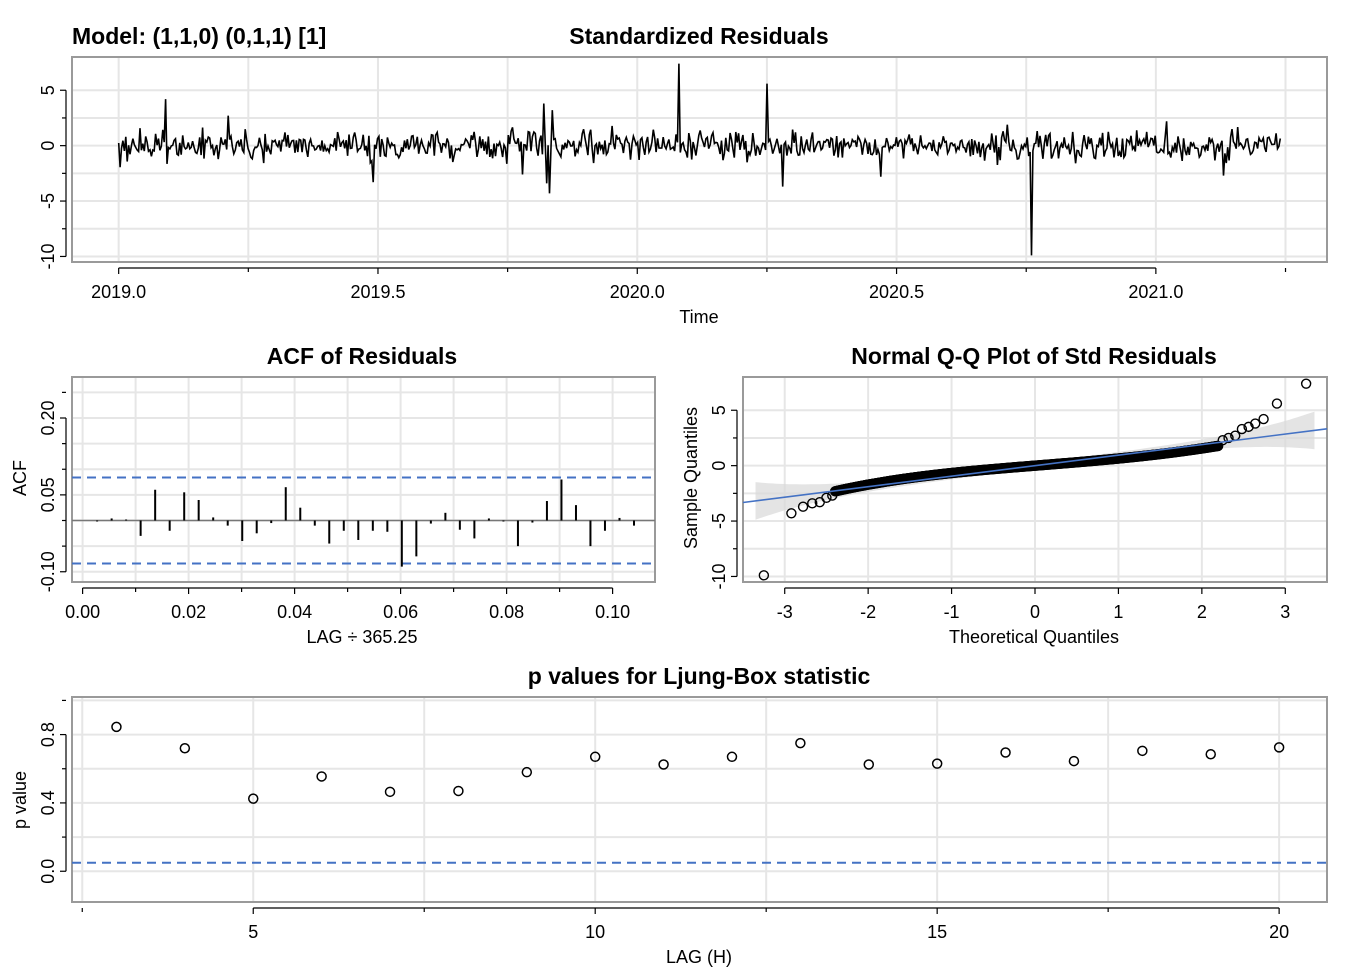 This screenshot has height=978, width=1352. Describe the element at coordinates (1033, 356) in the screenshot. I see `qq-title: Normal Q-Q Plot of Std Residuals` at that location.